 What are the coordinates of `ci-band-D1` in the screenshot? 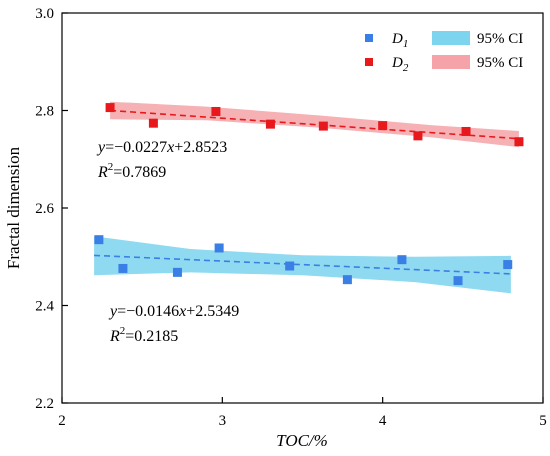 It's located at (302, 265).